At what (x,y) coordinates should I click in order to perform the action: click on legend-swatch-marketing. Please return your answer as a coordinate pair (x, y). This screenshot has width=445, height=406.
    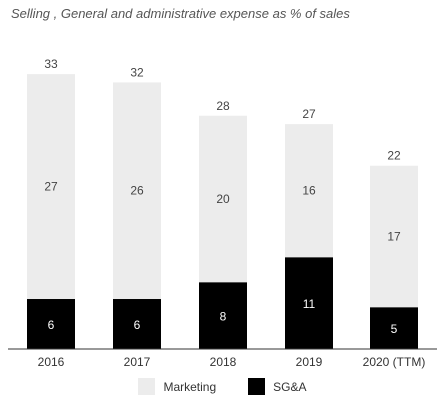
    Looking at the image, I should click on (147, 386).